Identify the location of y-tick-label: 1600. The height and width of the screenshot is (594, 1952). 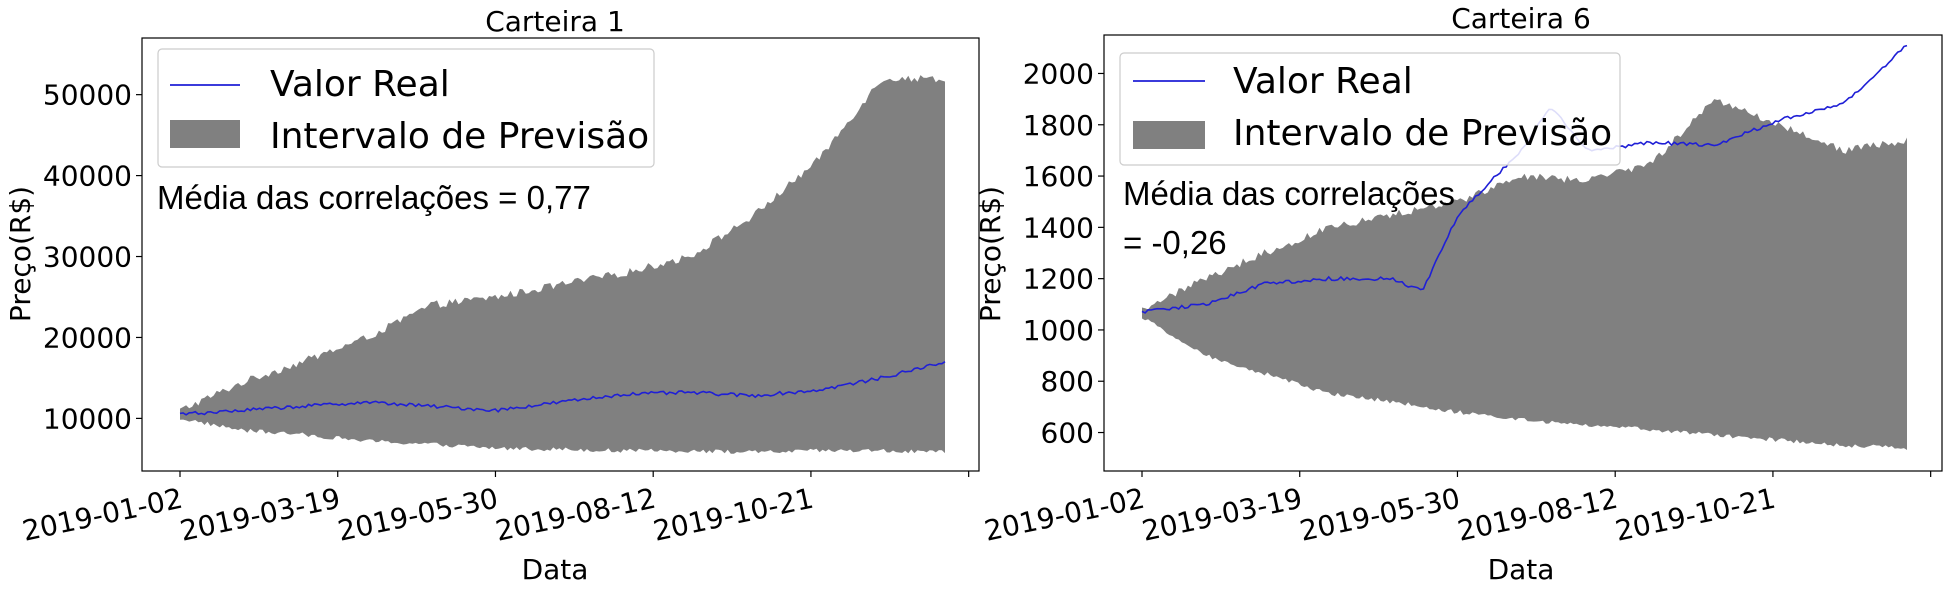
(1058, 176).